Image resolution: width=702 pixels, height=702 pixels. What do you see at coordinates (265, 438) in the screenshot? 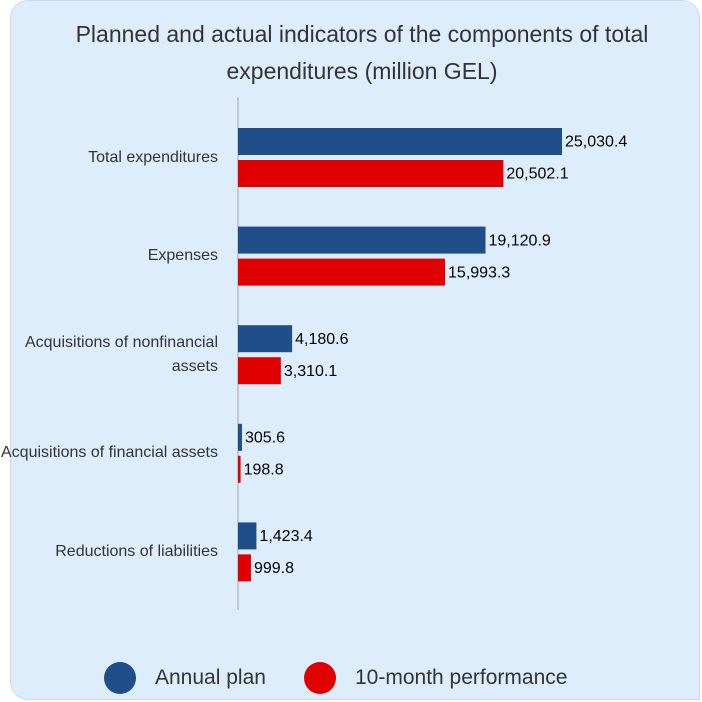
I see `value-label: 305.6` at bounding box center [265, 438].